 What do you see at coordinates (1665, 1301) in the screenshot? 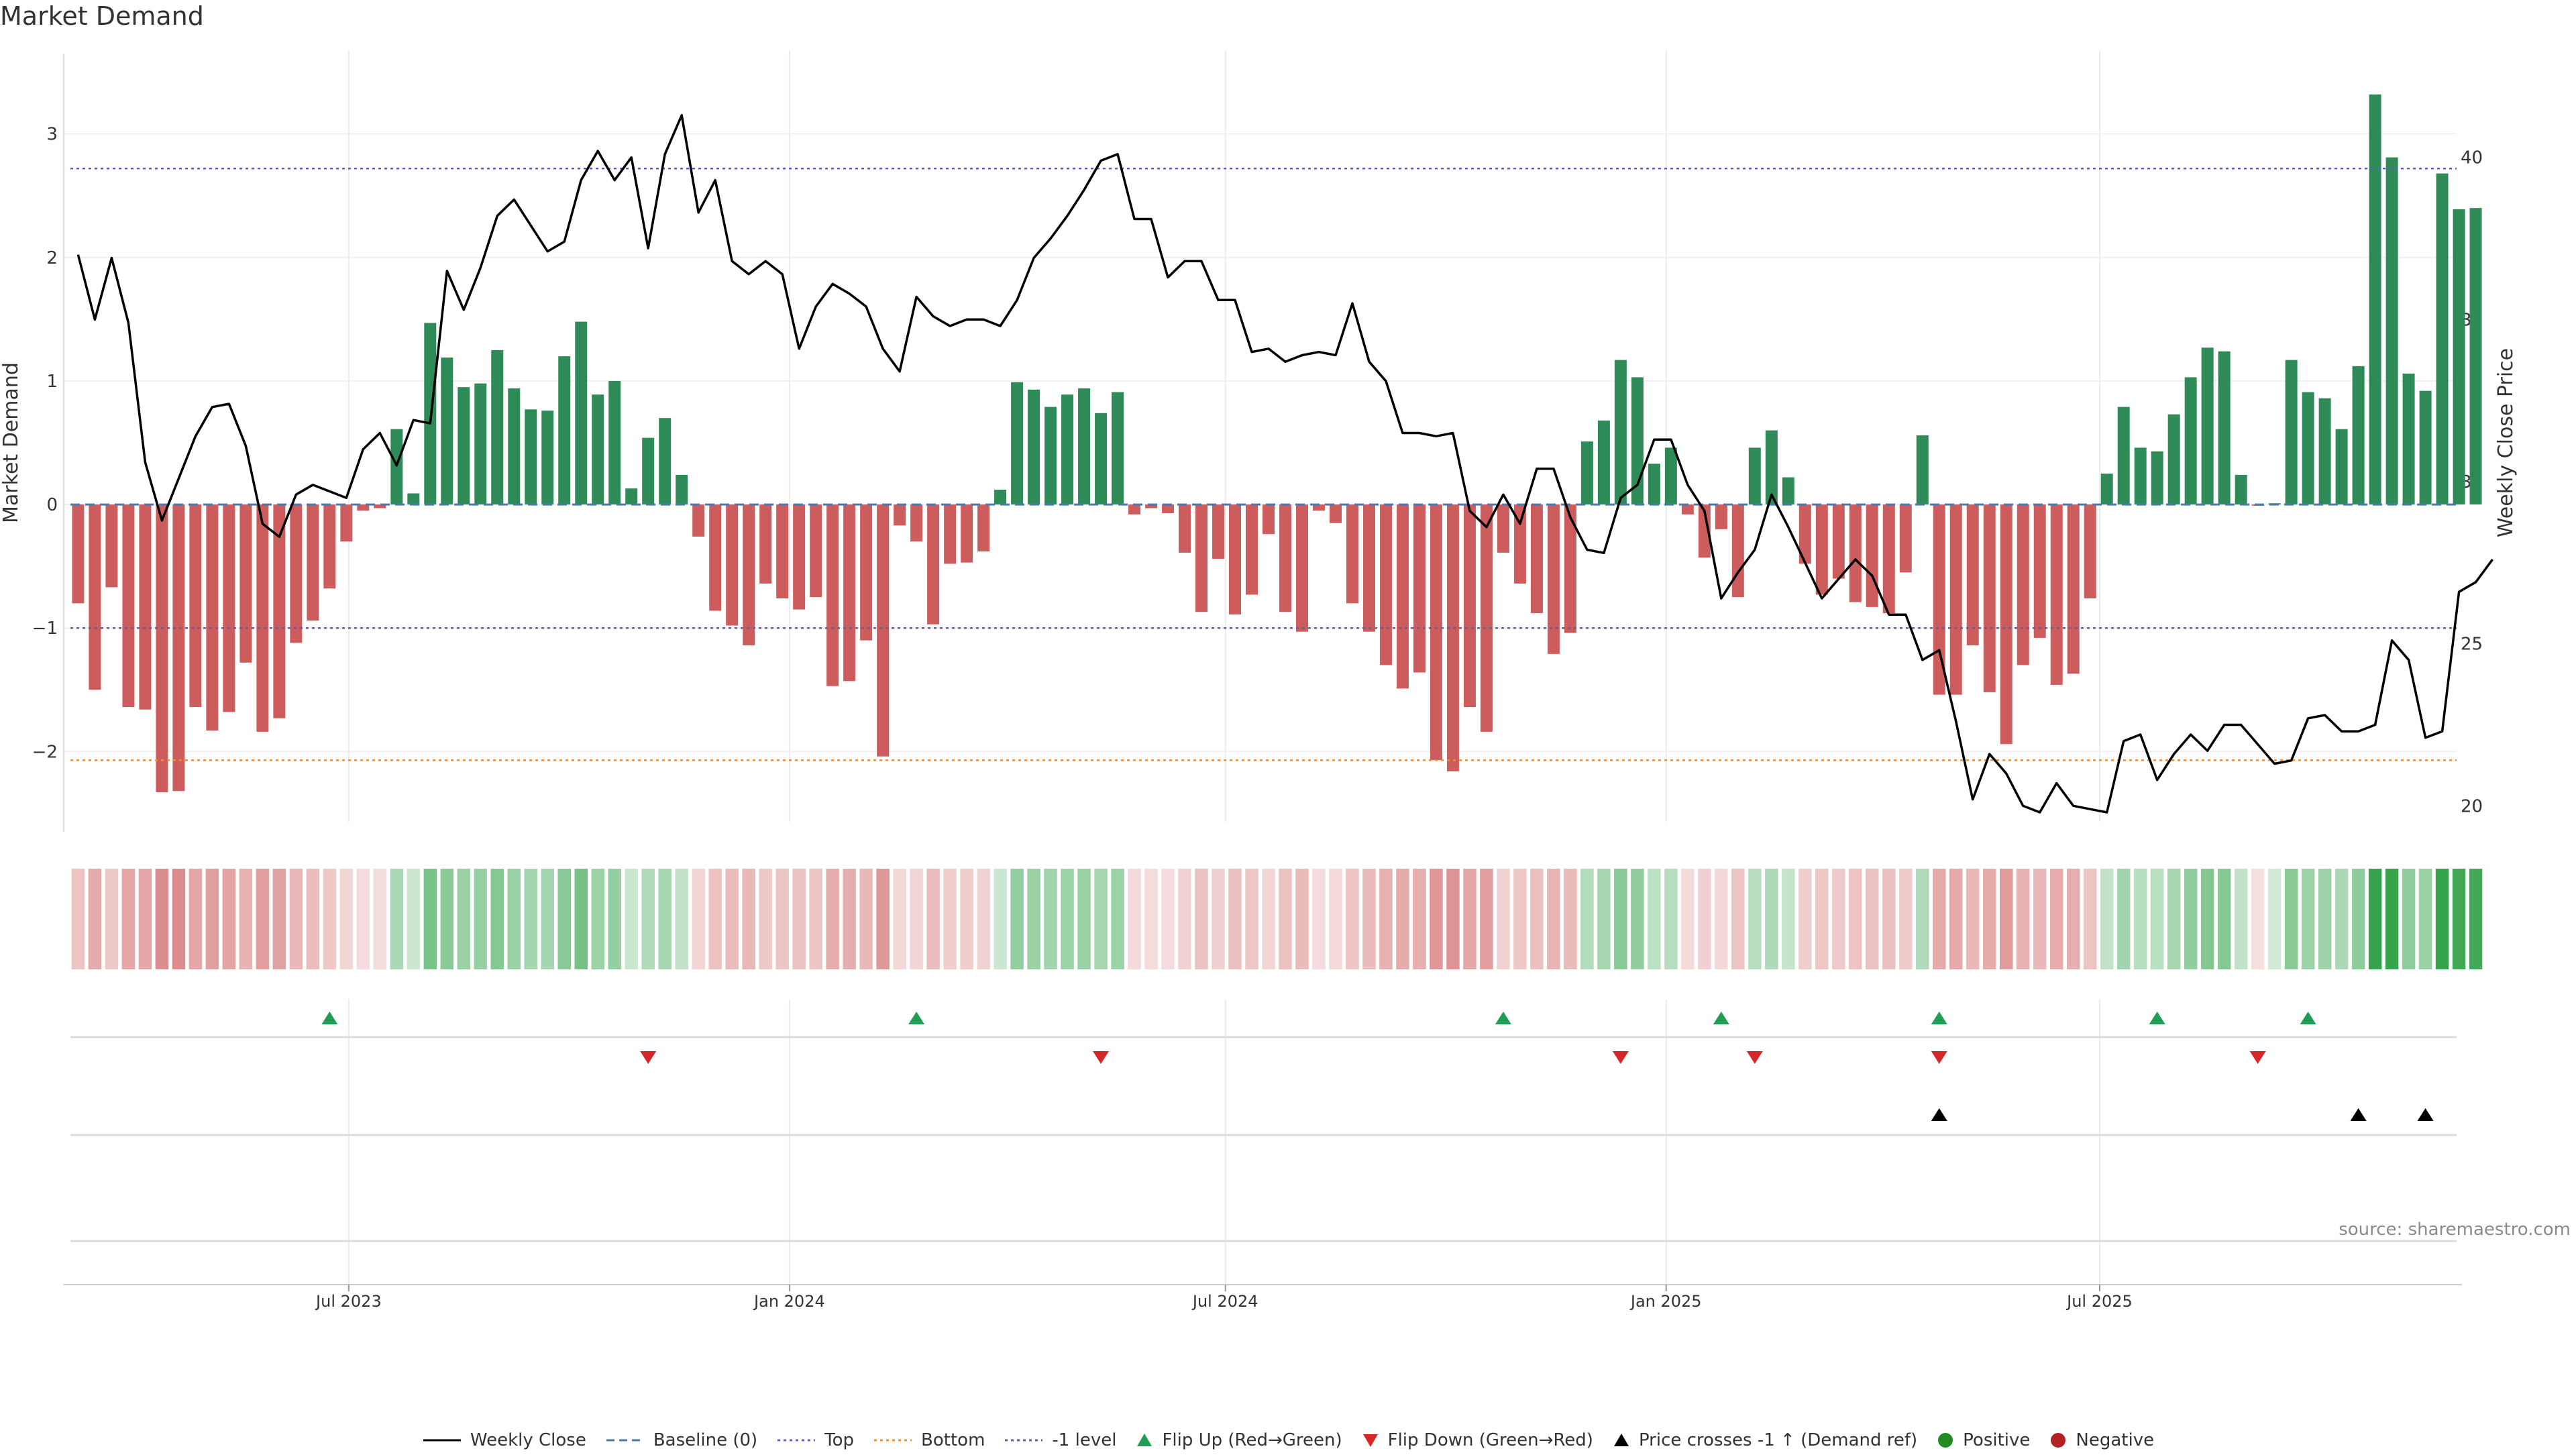
I see `x-tick-label: Jan 2025` at bounding box center [1665, 1301].